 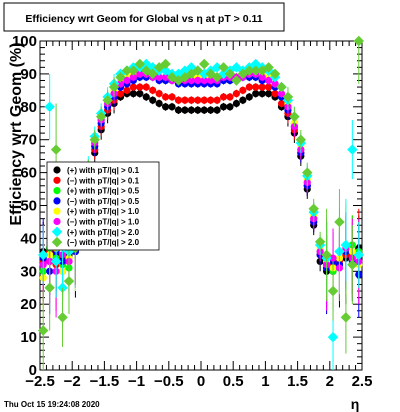 What do you see at coordinates (297, 381) in the screenshot?
I see `x-tick-label: 1.5` at bounding box center [297, 381].